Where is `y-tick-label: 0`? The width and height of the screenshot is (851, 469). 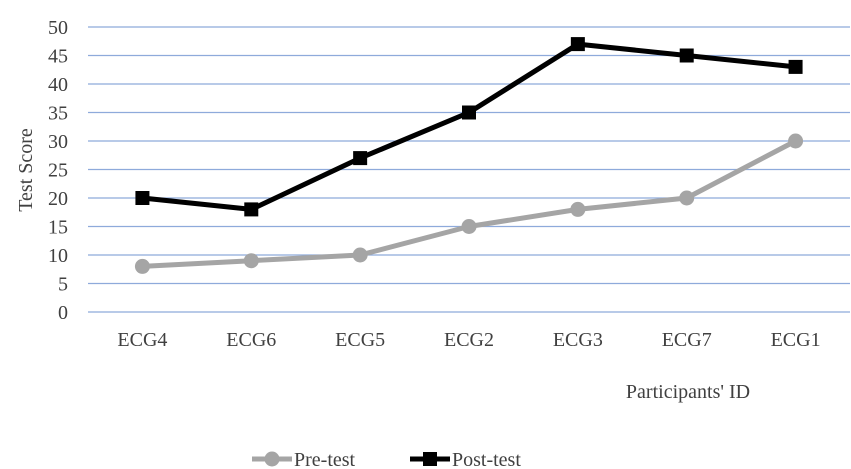
y-tick-label: 0 is located at coordinates (63, 313).